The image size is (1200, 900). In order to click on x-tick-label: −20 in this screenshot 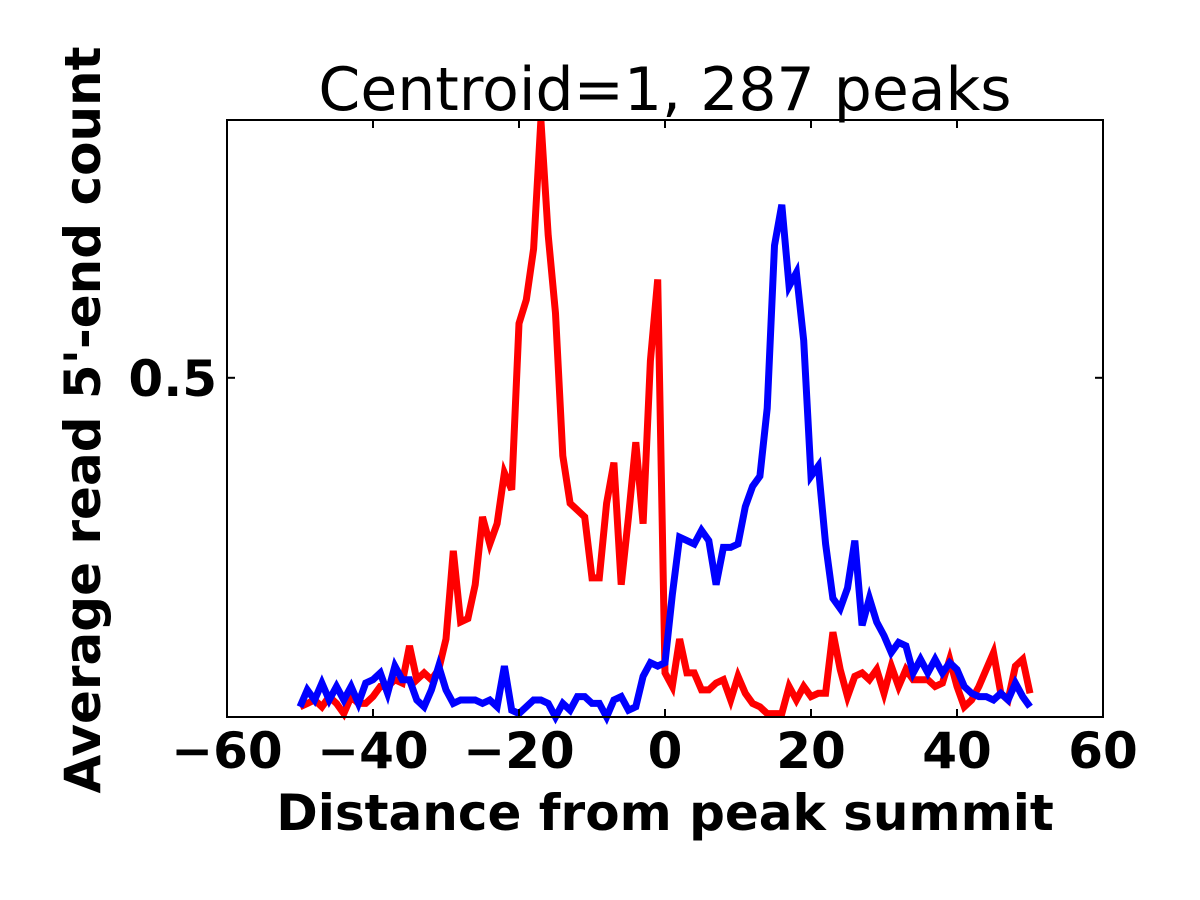, I will do `click(518, 751)`.